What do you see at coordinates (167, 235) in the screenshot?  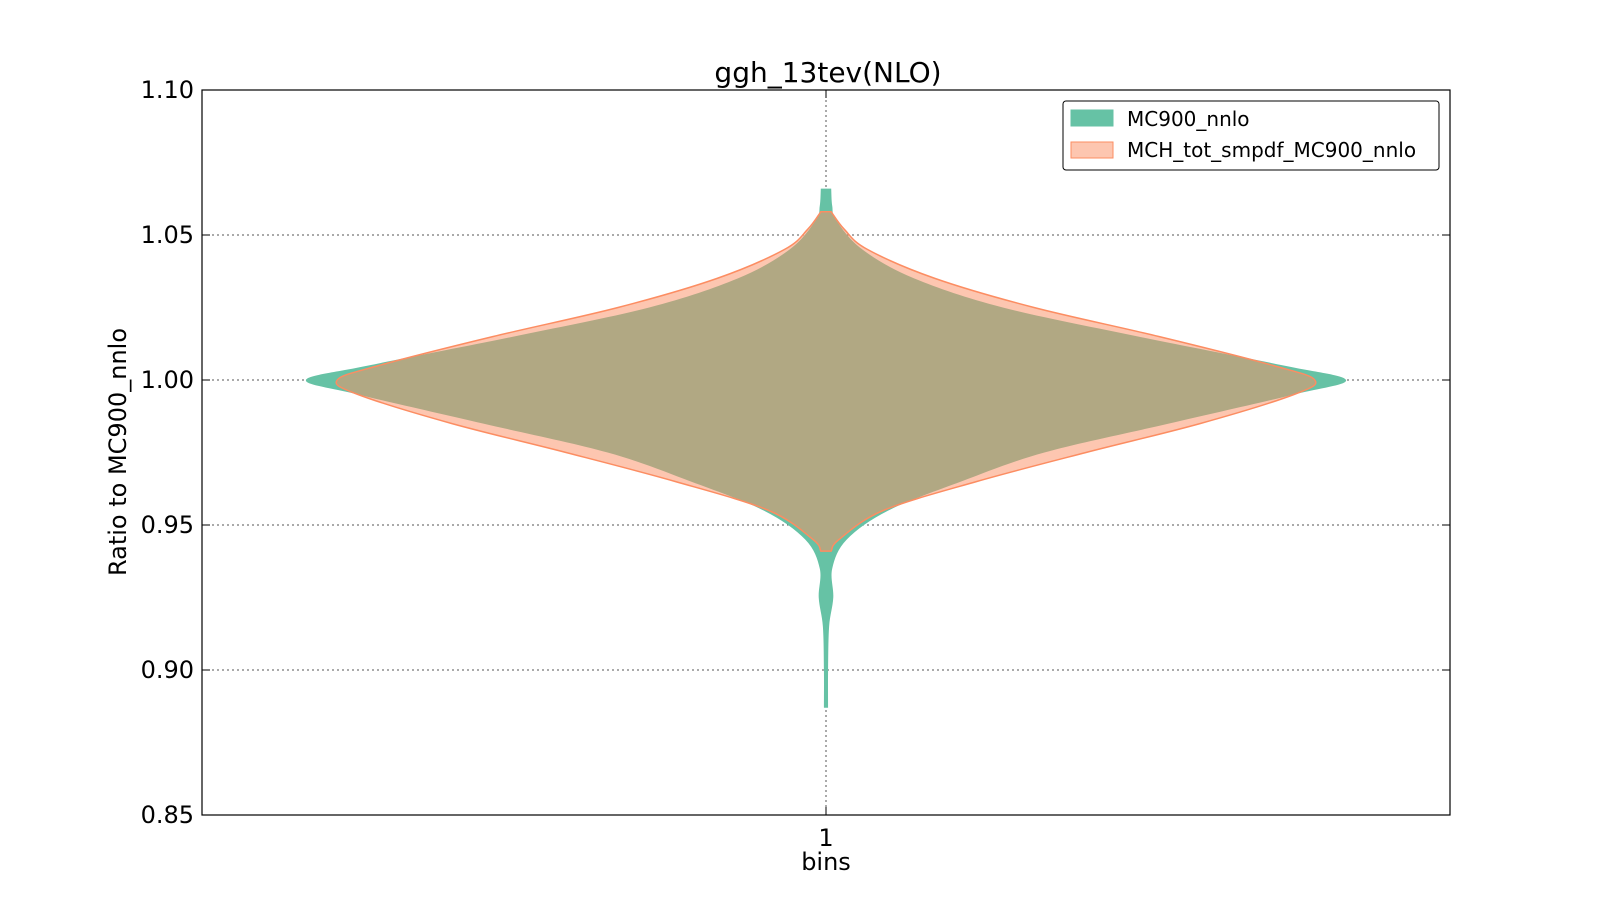 I see `y-tick-label: 1.05` at bounding box center [167, 235].